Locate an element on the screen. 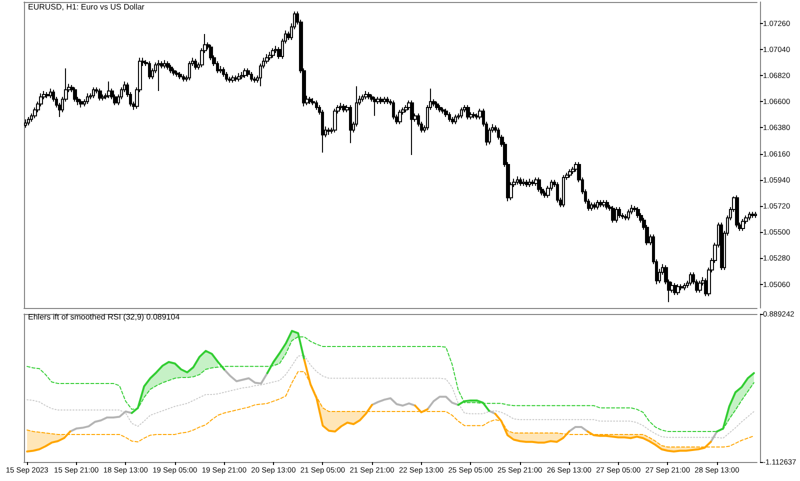 The width and height of the screenshot is (800, 481). chart-title: EURUSD, H1: Euro vs US Dollar is located at coordinates (86, 7).